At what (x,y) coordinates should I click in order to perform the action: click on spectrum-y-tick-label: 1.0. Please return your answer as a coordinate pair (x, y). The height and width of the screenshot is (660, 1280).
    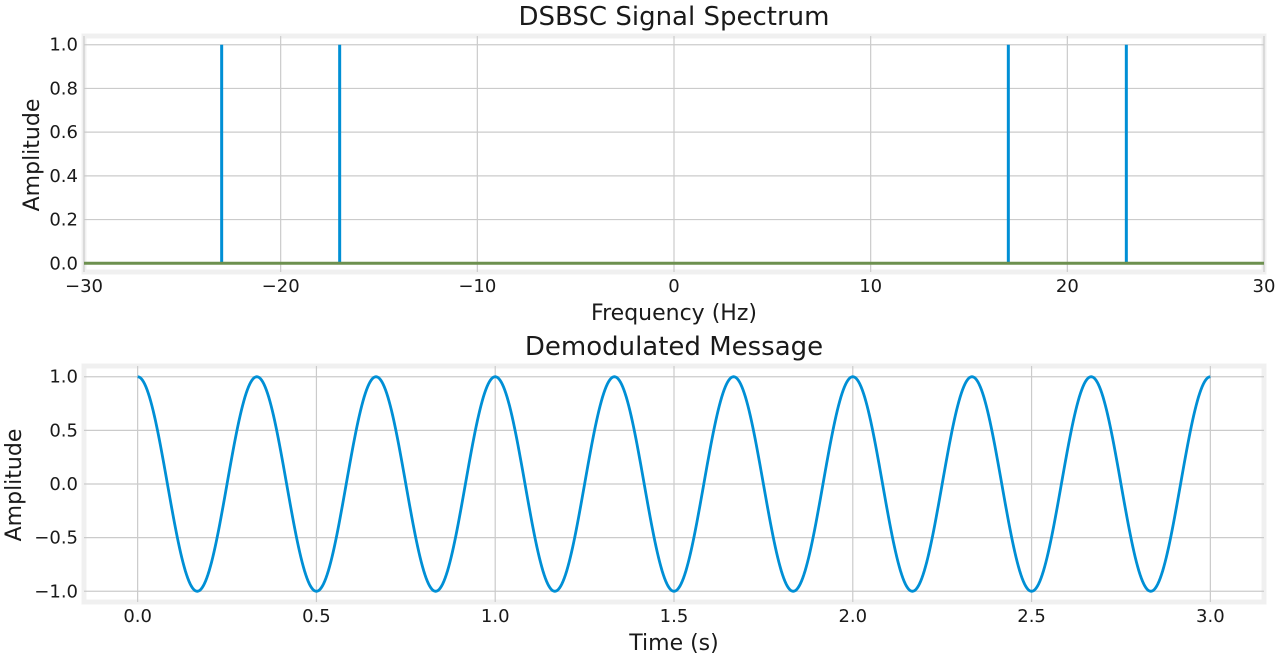
    Looking at the image, I should click on (63, 45).